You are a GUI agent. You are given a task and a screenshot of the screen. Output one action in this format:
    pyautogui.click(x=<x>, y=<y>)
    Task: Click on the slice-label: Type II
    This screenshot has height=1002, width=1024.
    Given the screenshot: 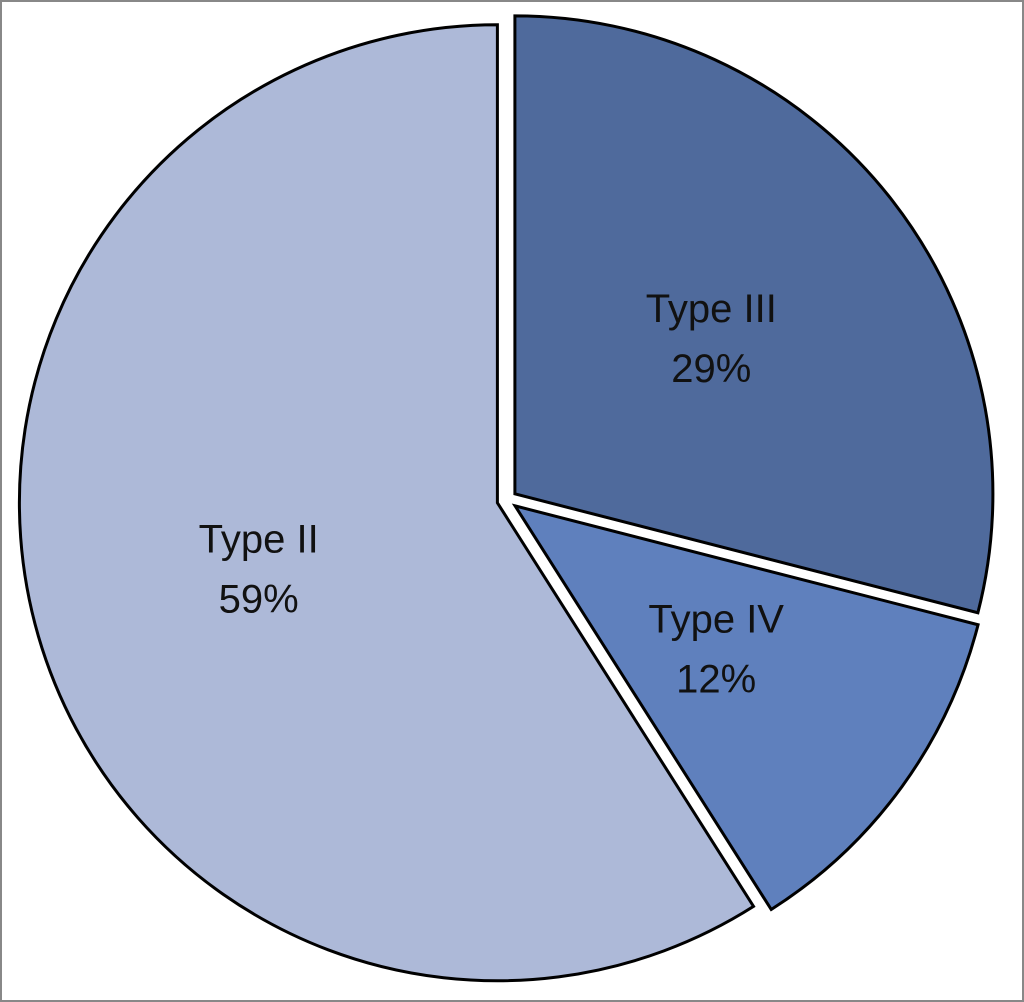 What is the action you would take?
    pyautogui.click(x=259, y=540)
    